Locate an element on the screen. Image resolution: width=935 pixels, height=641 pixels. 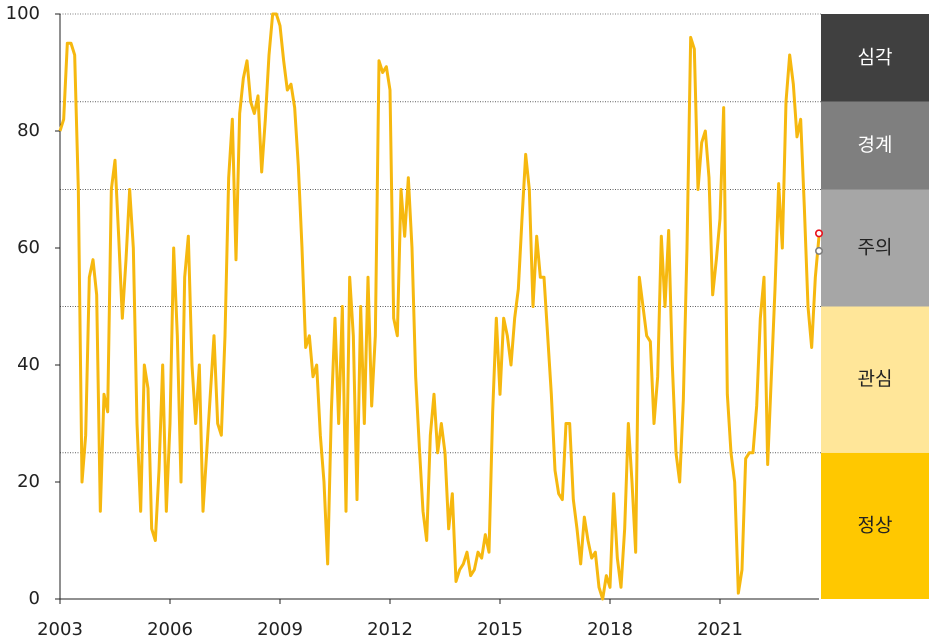
band-label: 경계 is located at coordinates (875, 145).